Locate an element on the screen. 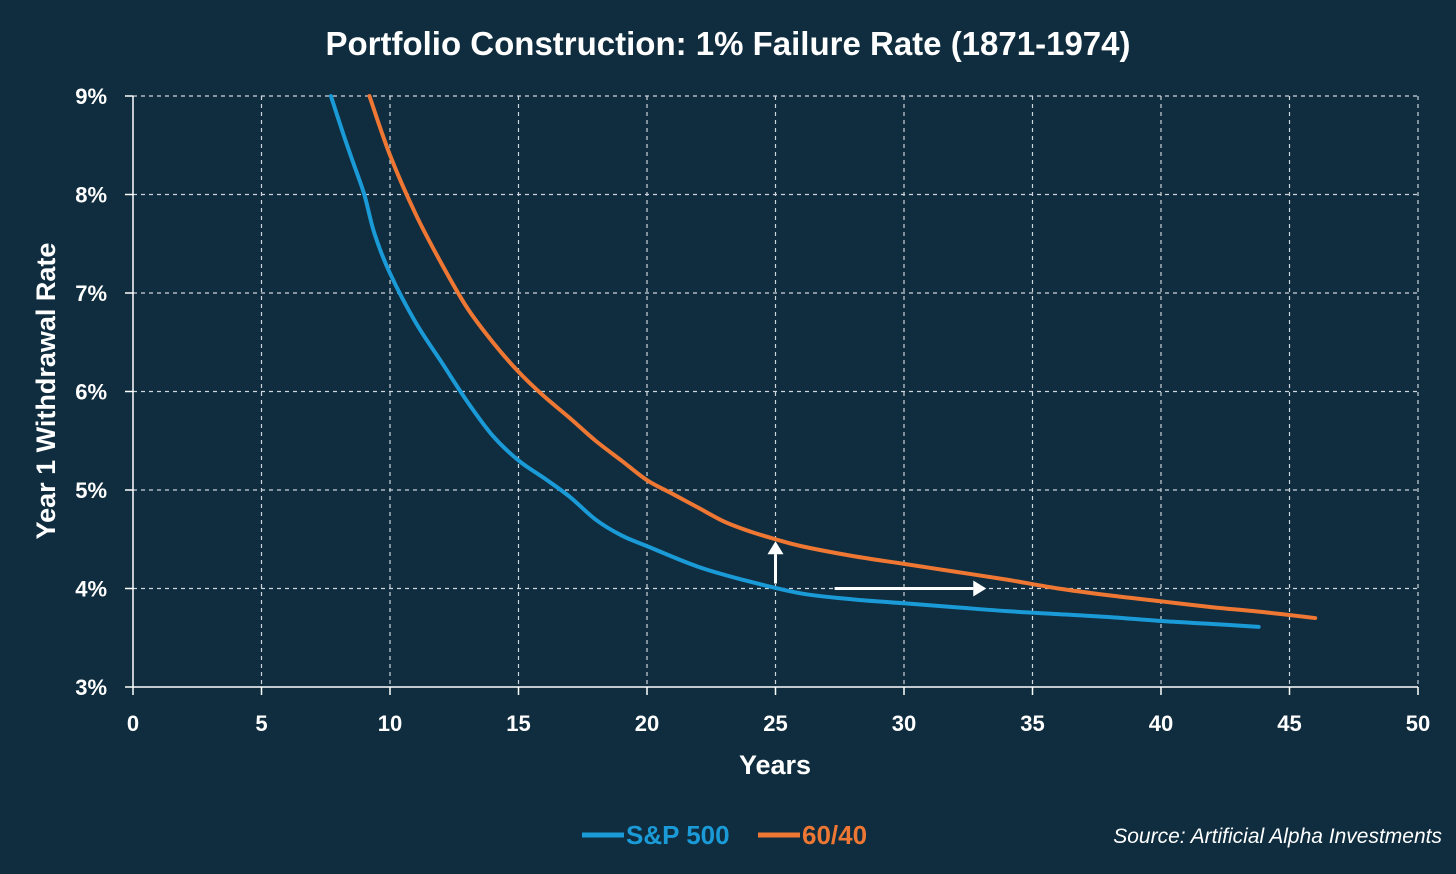 The image size is (1456, 874). x-tick-label: 10 is located at coordinates (390, 723).